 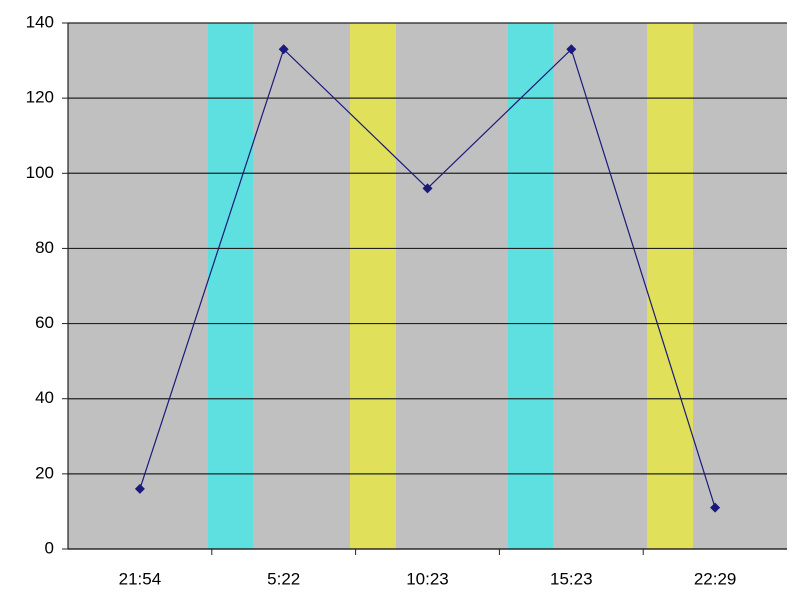 What do you see at coordinates (44, 397) in the screenshot?
I see `y-tick-label: 40` at bounding box center [44, 397].